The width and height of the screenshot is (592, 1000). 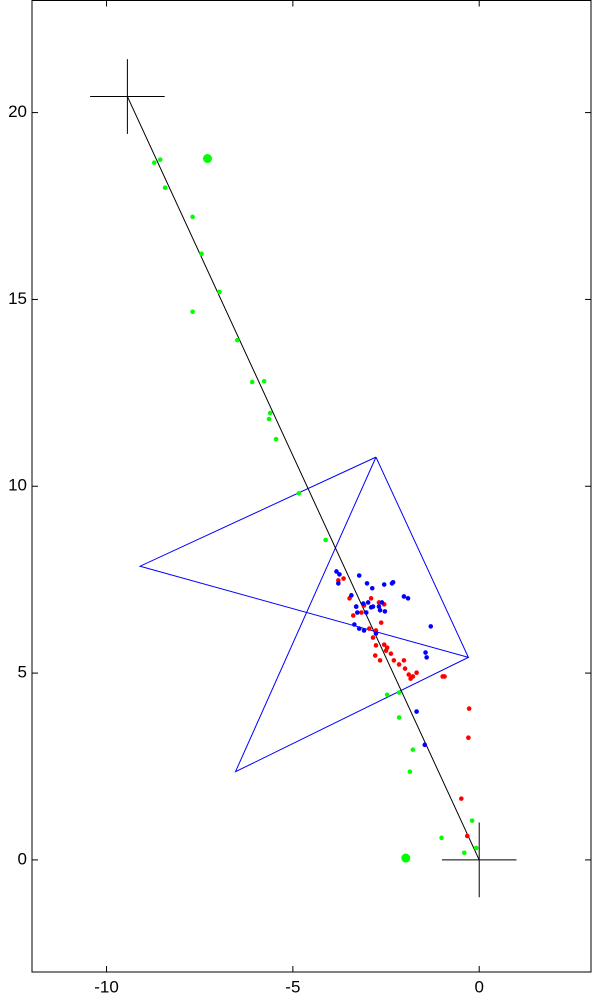 What do you see at coordinates (22, 858) in the screenshot?
I see `y-tick-label: 0` at bounding box center [22, 858].